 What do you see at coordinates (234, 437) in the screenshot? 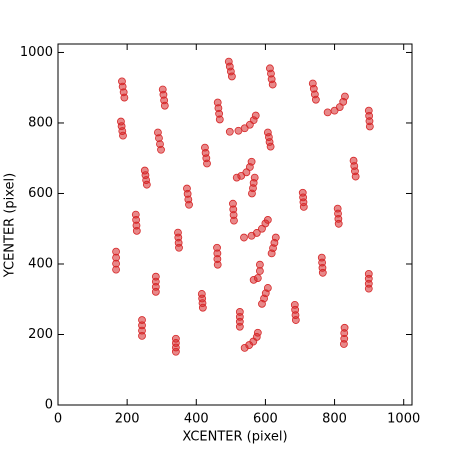
I see `x-axis-label: XCENTER (pixel)` at bounding box center [234, 437].